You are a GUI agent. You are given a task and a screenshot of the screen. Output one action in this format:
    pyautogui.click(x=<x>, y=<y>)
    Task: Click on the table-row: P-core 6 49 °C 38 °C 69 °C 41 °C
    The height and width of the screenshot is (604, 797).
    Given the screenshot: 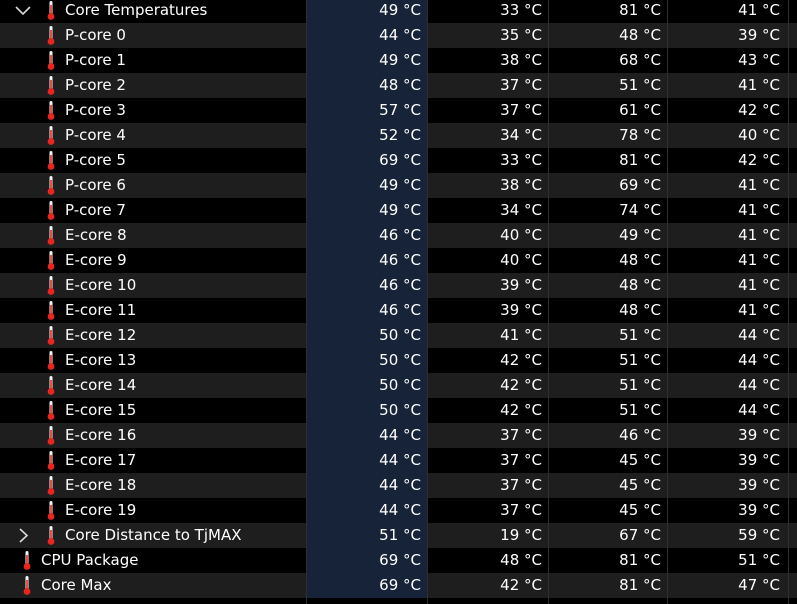 What is the action you would take?
    pyautogui.click(x=398, y=185)
    